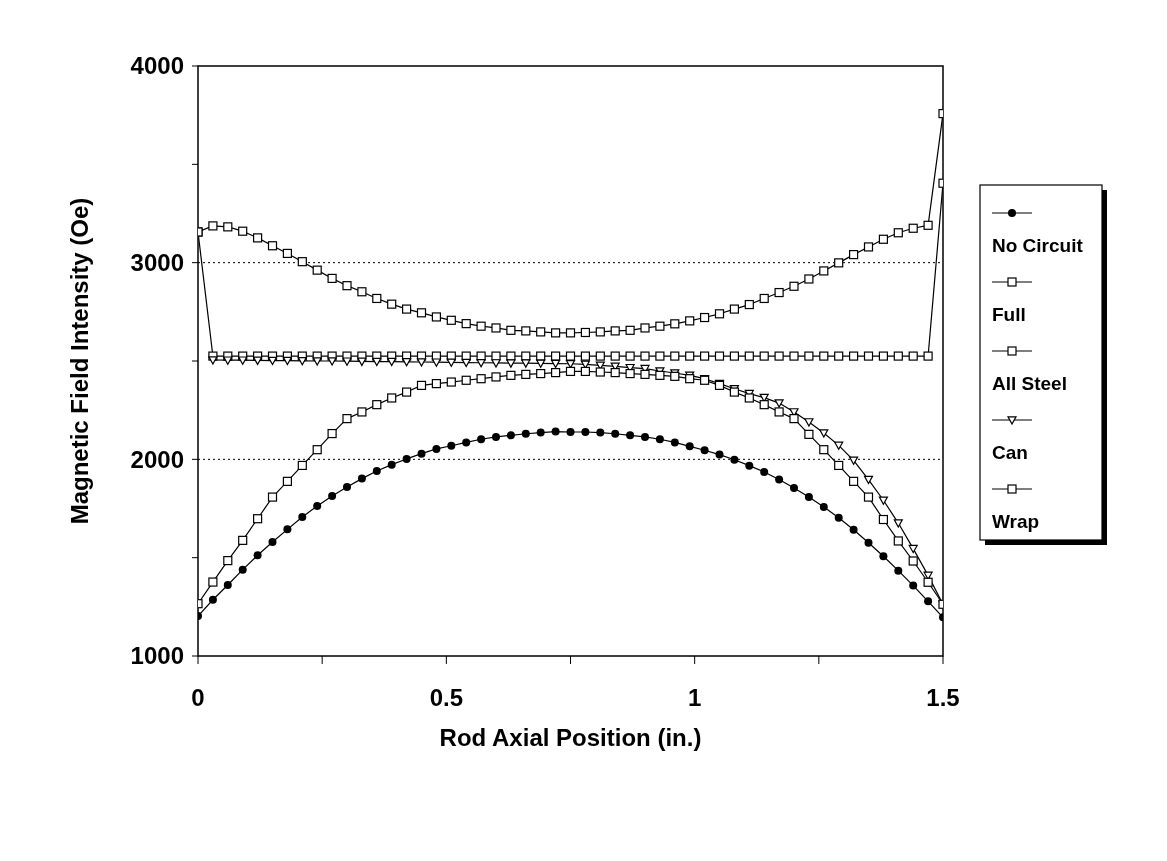  Describe the element at coordinates (570, 737) in the screenshot. I see `x-axis-title: Rod Axial Position (in.)` at that location.